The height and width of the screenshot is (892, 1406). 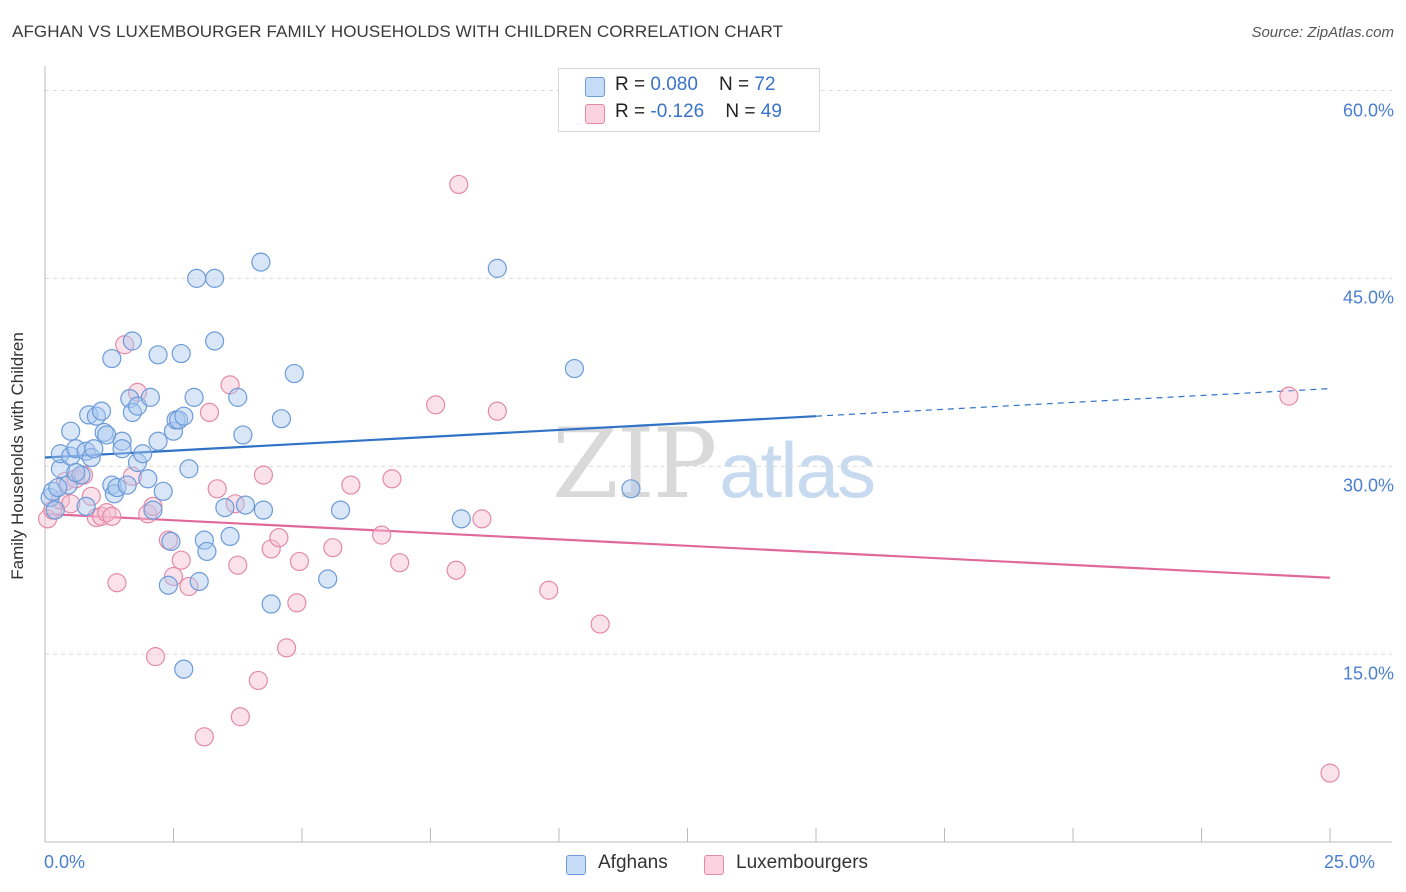 What do you see at coordinates (595, 114) in the screenshot?
I see `legend-swatch-luxembourgers` at bounding box center [595, 114].